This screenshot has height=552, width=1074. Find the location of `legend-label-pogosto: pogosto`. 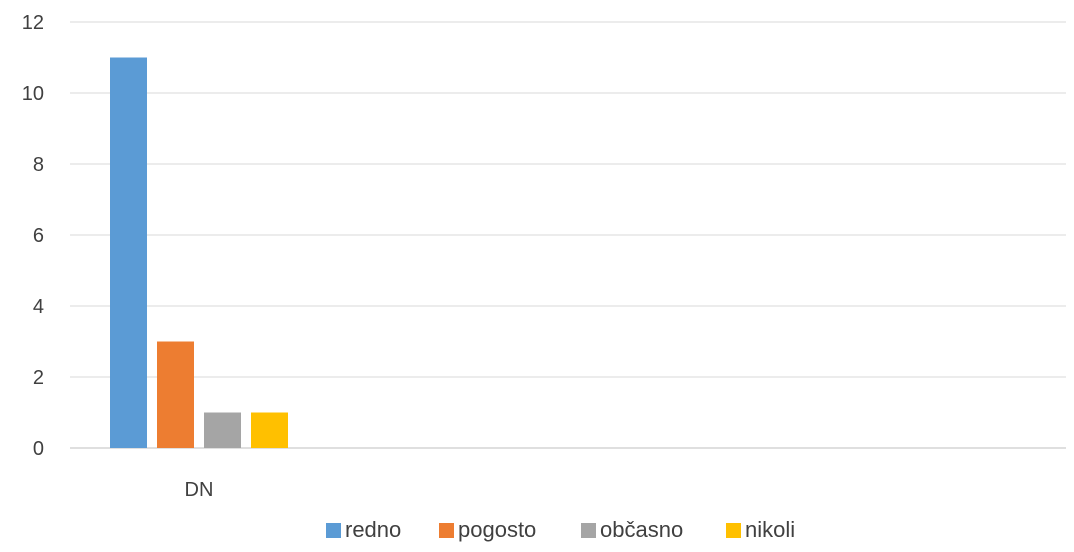

legend-label-pogosto: pogosto is located at coordinates (497, 529).